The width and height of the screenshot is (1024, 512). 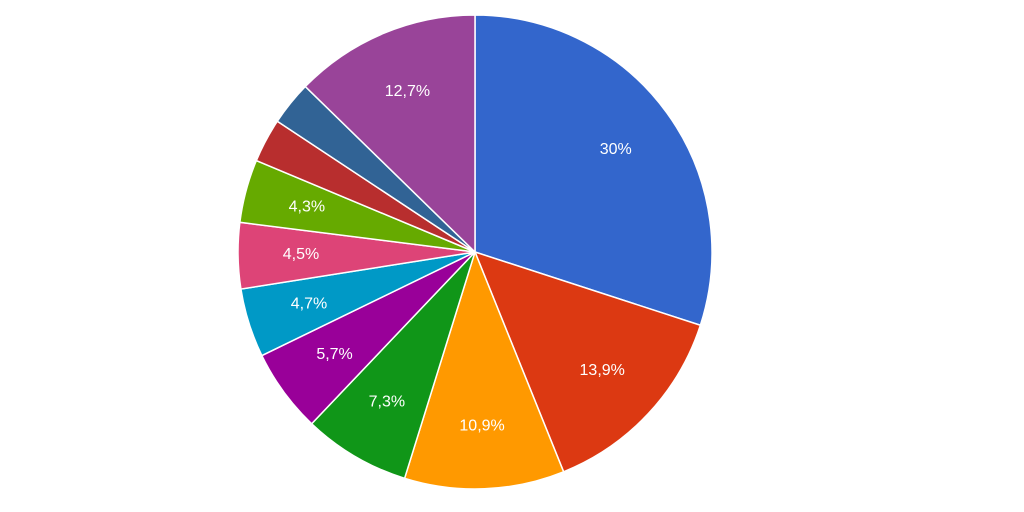 What do you see at coordinates (387, 402) in the screenshot?
I see `pie-slice-label-4: 7,3%` at bounding box center [387, 402].